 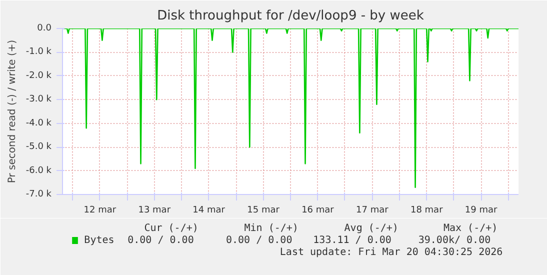 I want to click on x-tick-label: 18 mar, so click(x=427, y=211).